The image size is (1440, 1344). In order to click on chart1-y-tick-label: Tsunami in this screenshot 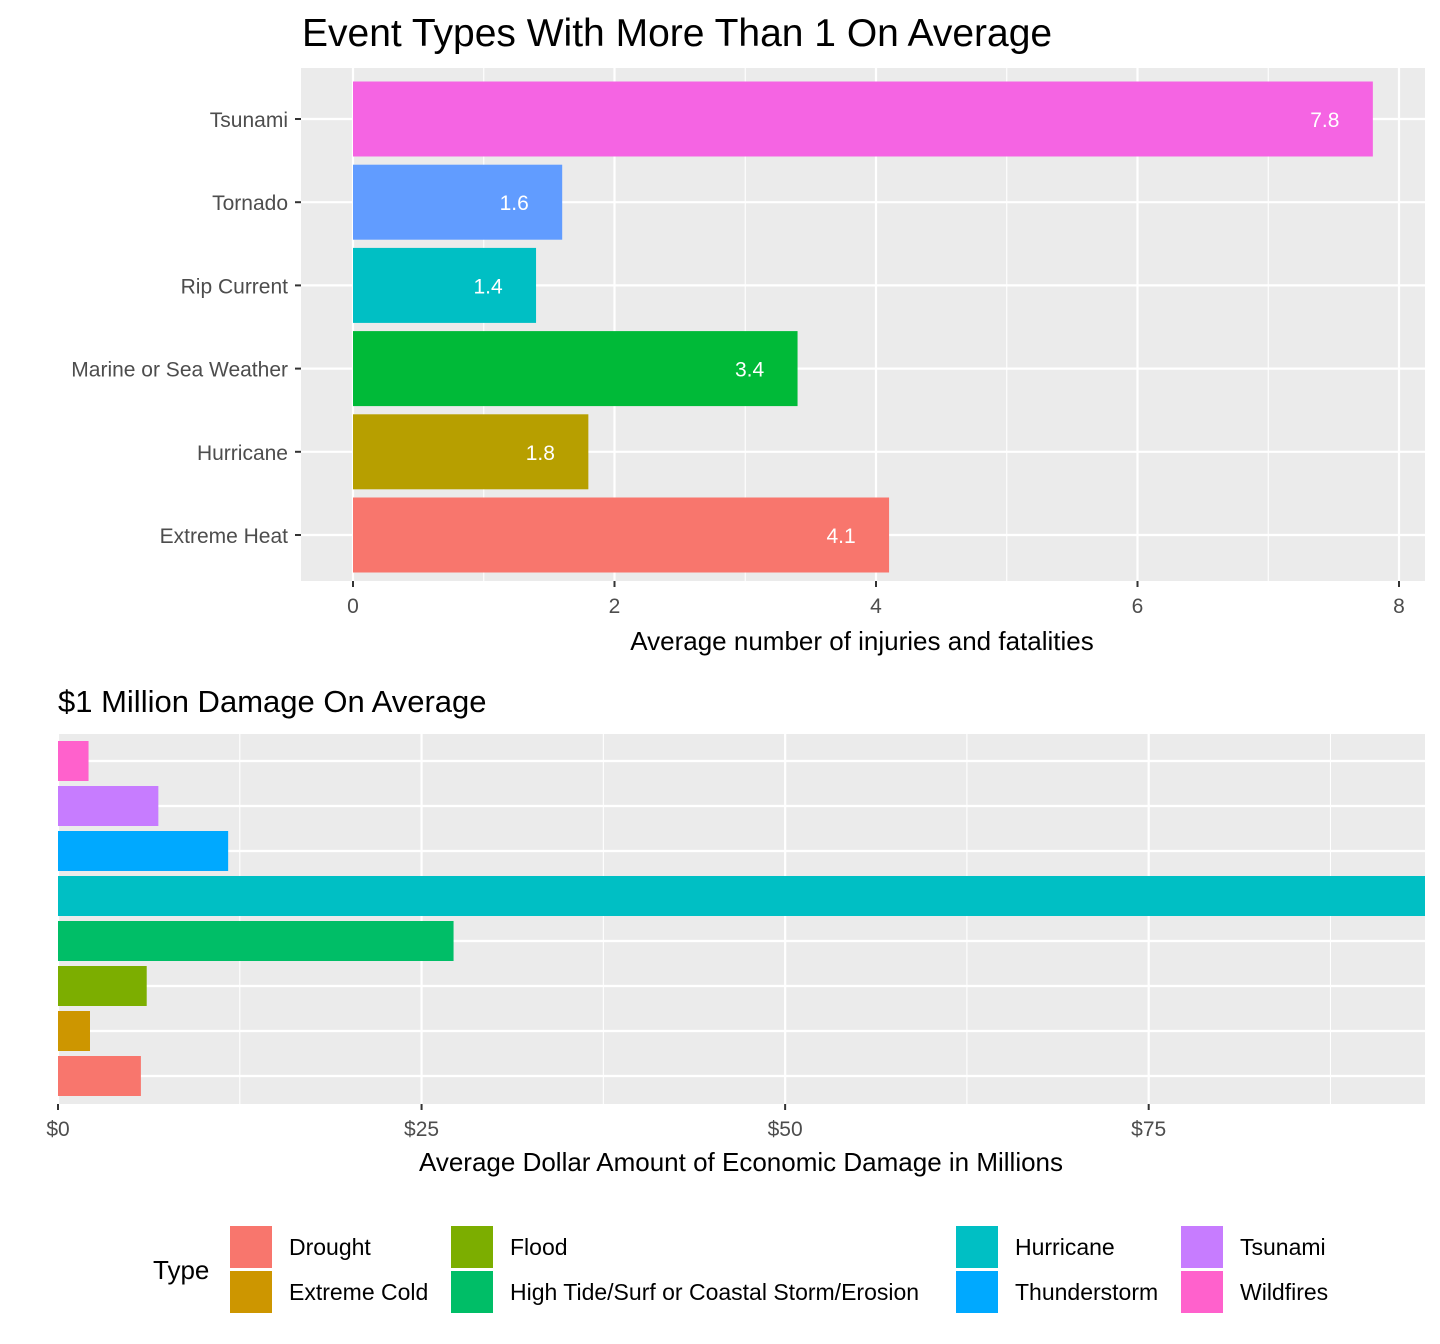, I will do `click(249, 120)`.